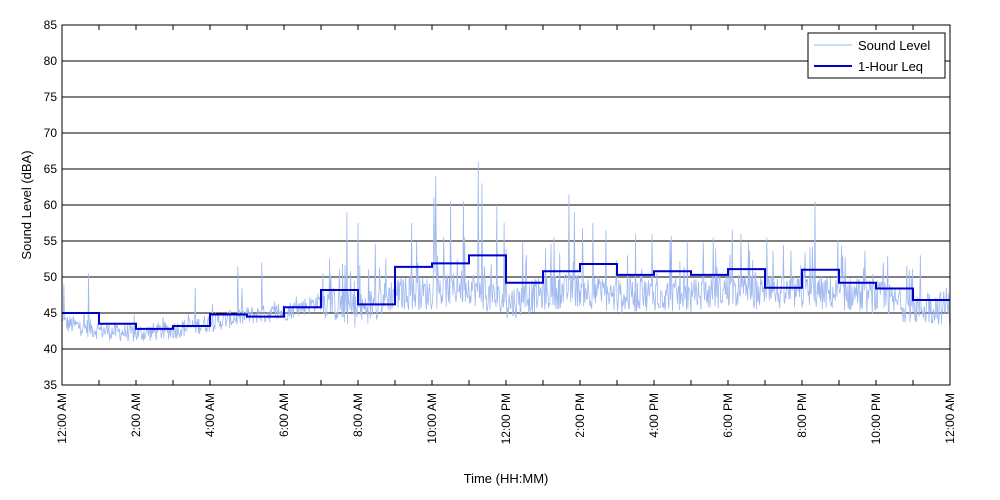 The width and height of the screenshot is (1000, 500). What do you see at coordinates (136, 415) in the screenshot?
I see `x-tick-label: 2:00 AM` at bounding box center [136, 415].